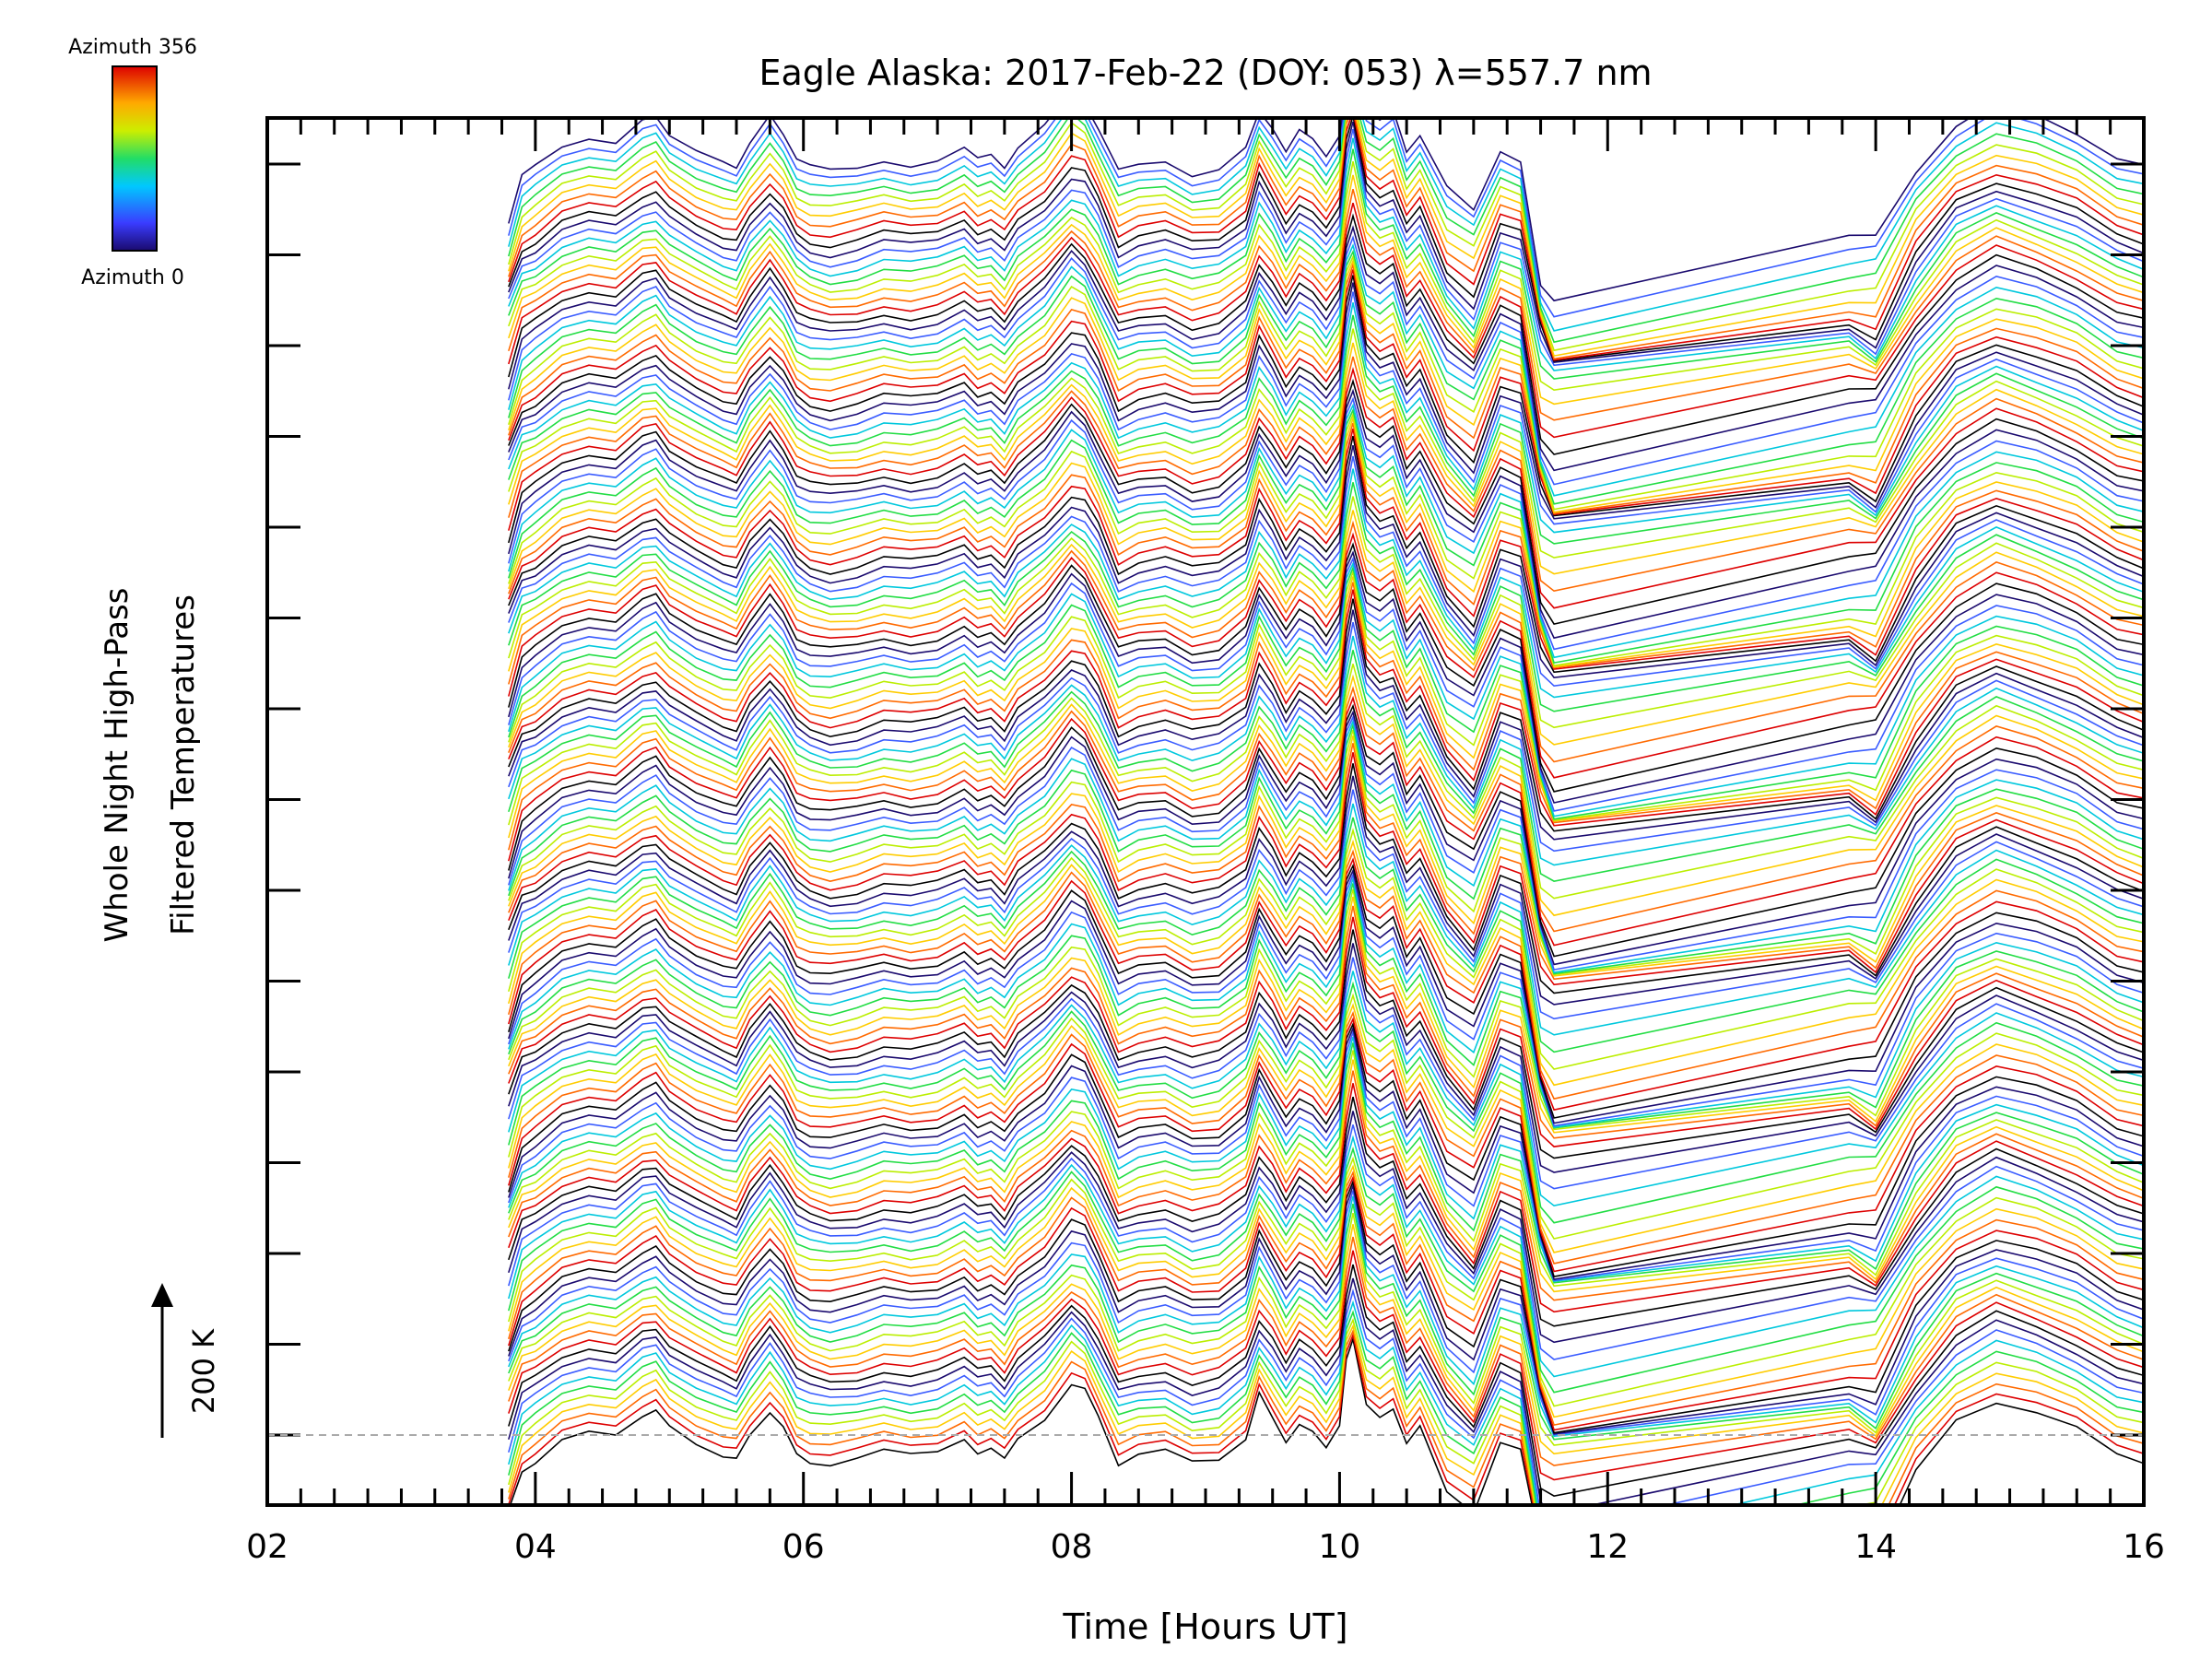  I want to click on x-tick-label: 02, so click(267, 1547).